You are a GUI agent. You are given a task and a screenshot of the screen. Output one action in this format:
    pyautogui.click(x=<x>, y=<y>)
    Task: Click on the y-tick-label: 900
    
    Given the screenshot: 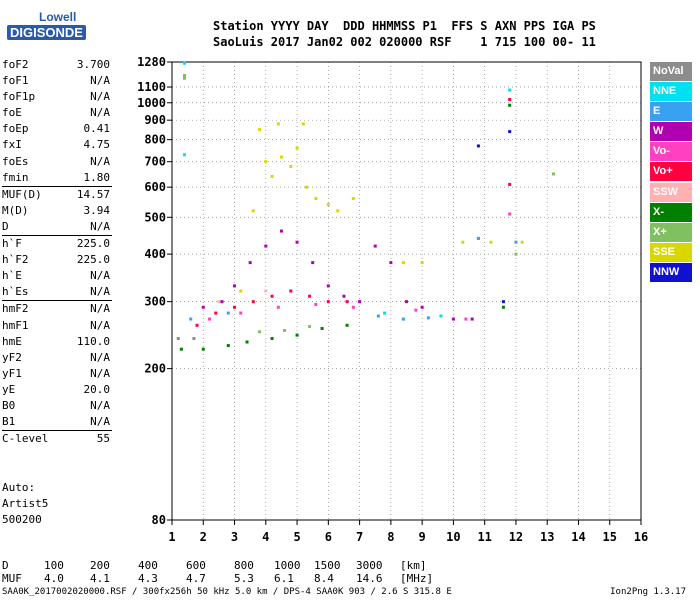 What is the action you would take?
    pyautogui.click(x=155, y=120)
    